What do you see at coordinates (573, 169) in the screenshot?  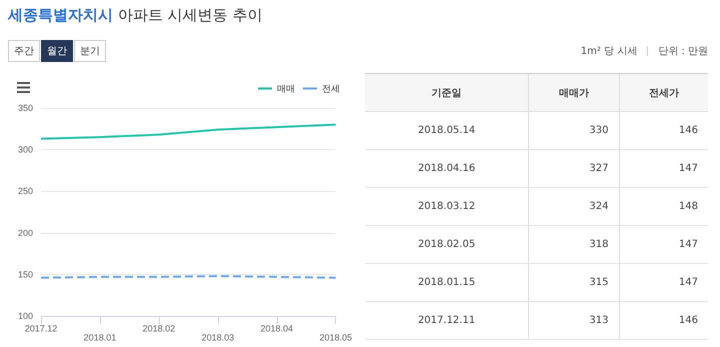 I see `text: 327` at bounding box center [573, 169].